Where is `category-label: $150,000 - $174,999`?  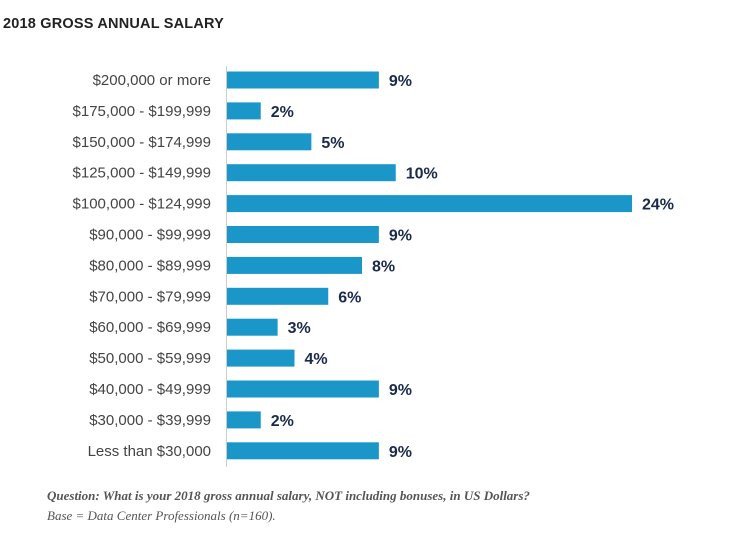
category-label: $150,000 - $174,999 is located at coordinates (142, 142).